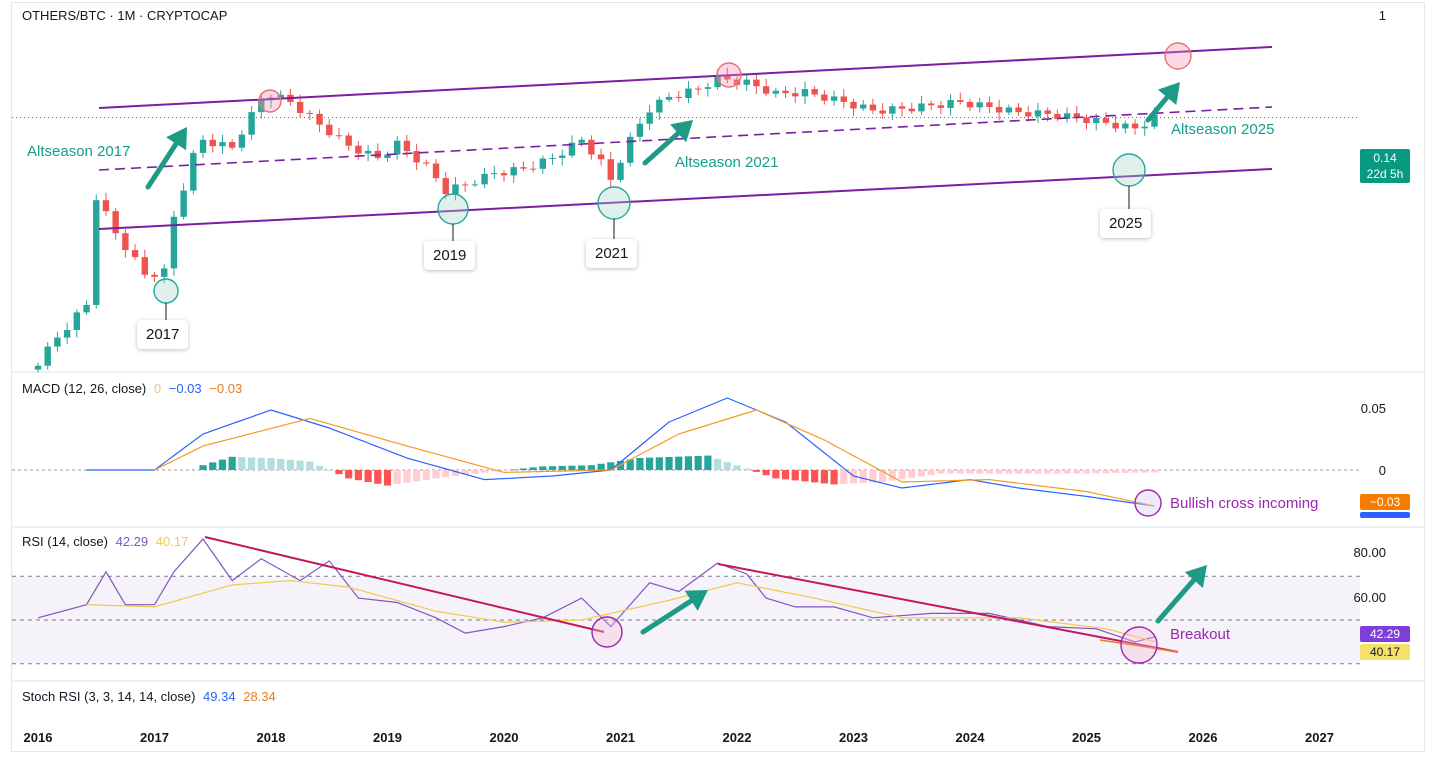 Image resolution: width=1438 pixels, height=758 pixels. I want to click on channel-upper-line, so click(685, 77).